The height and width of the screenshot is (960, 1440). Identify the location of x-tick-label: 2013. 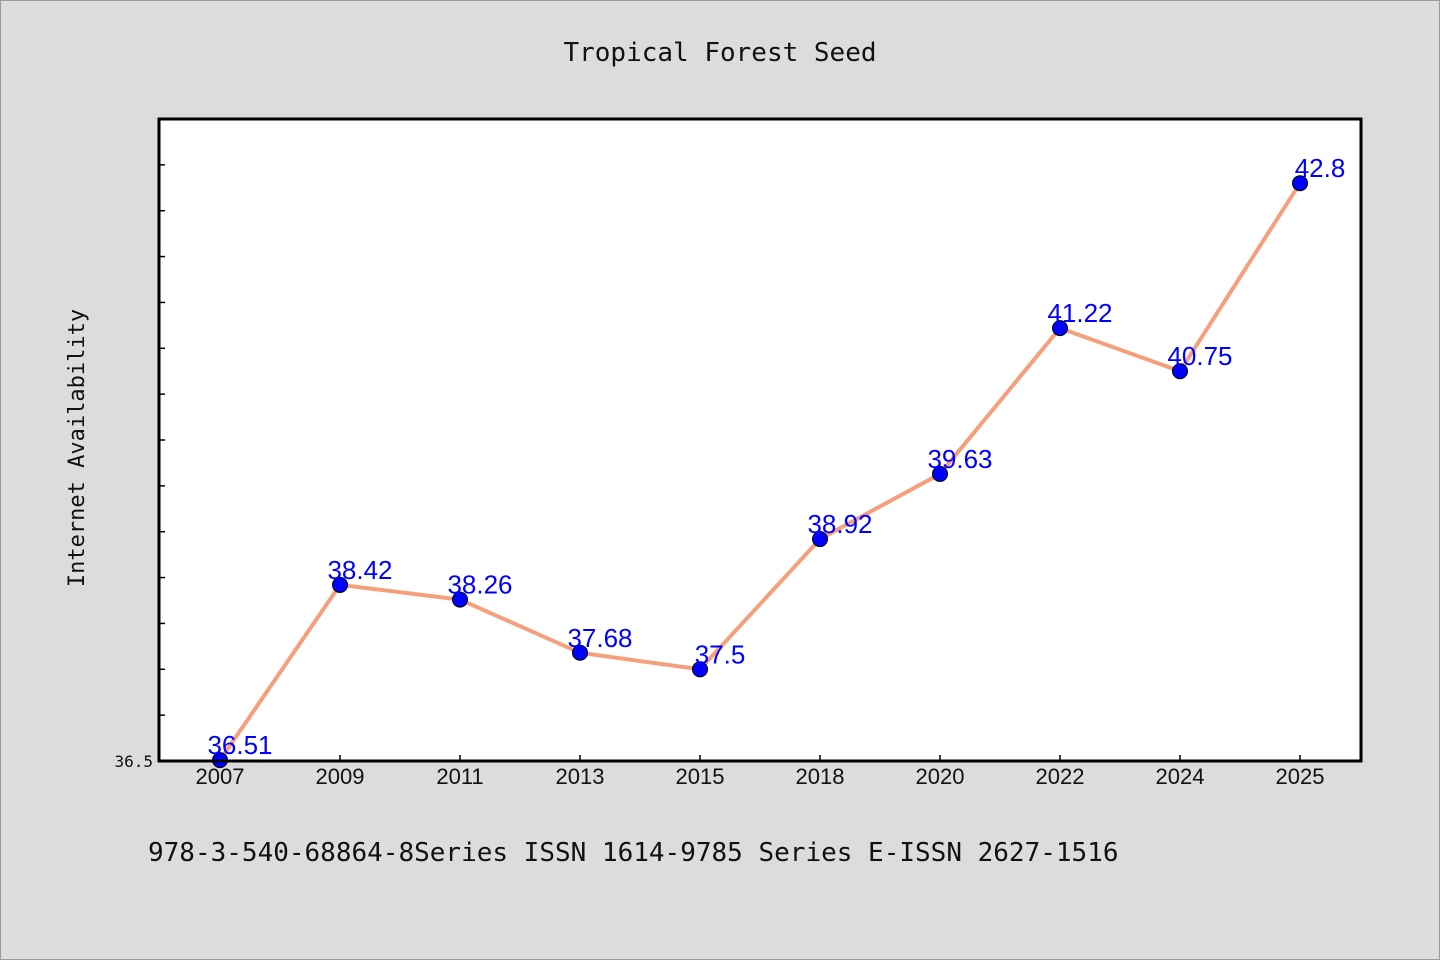
(580, 776).